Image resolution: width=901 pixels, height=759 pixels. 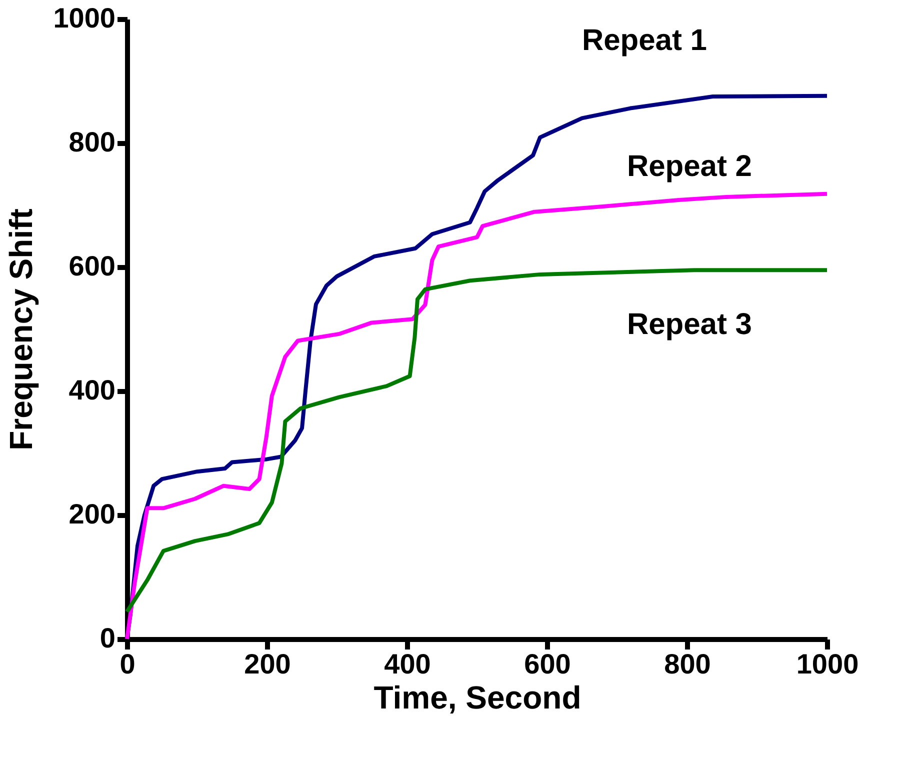 I want to click on x-tick-label: 600, so click(x=547, y=664).